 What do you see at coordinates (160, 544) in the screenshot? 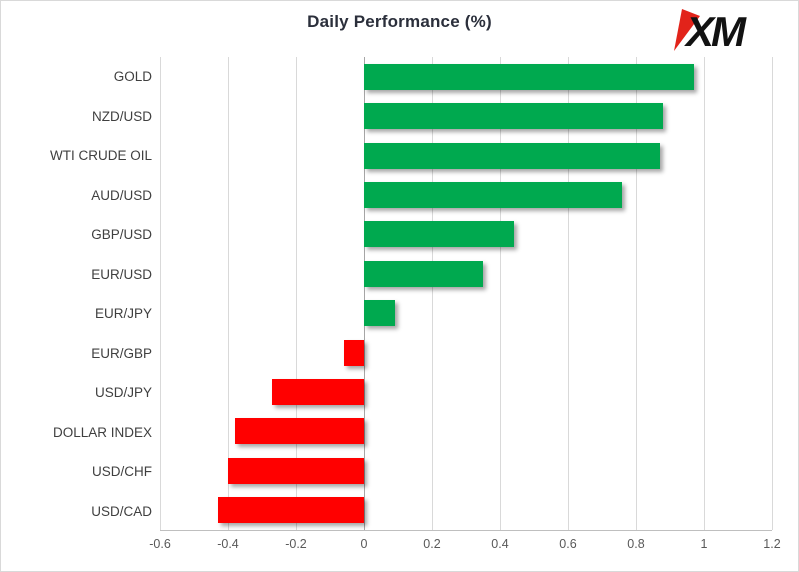
I see `x-tick-label: -0.6` at bounding box center [160, 544].